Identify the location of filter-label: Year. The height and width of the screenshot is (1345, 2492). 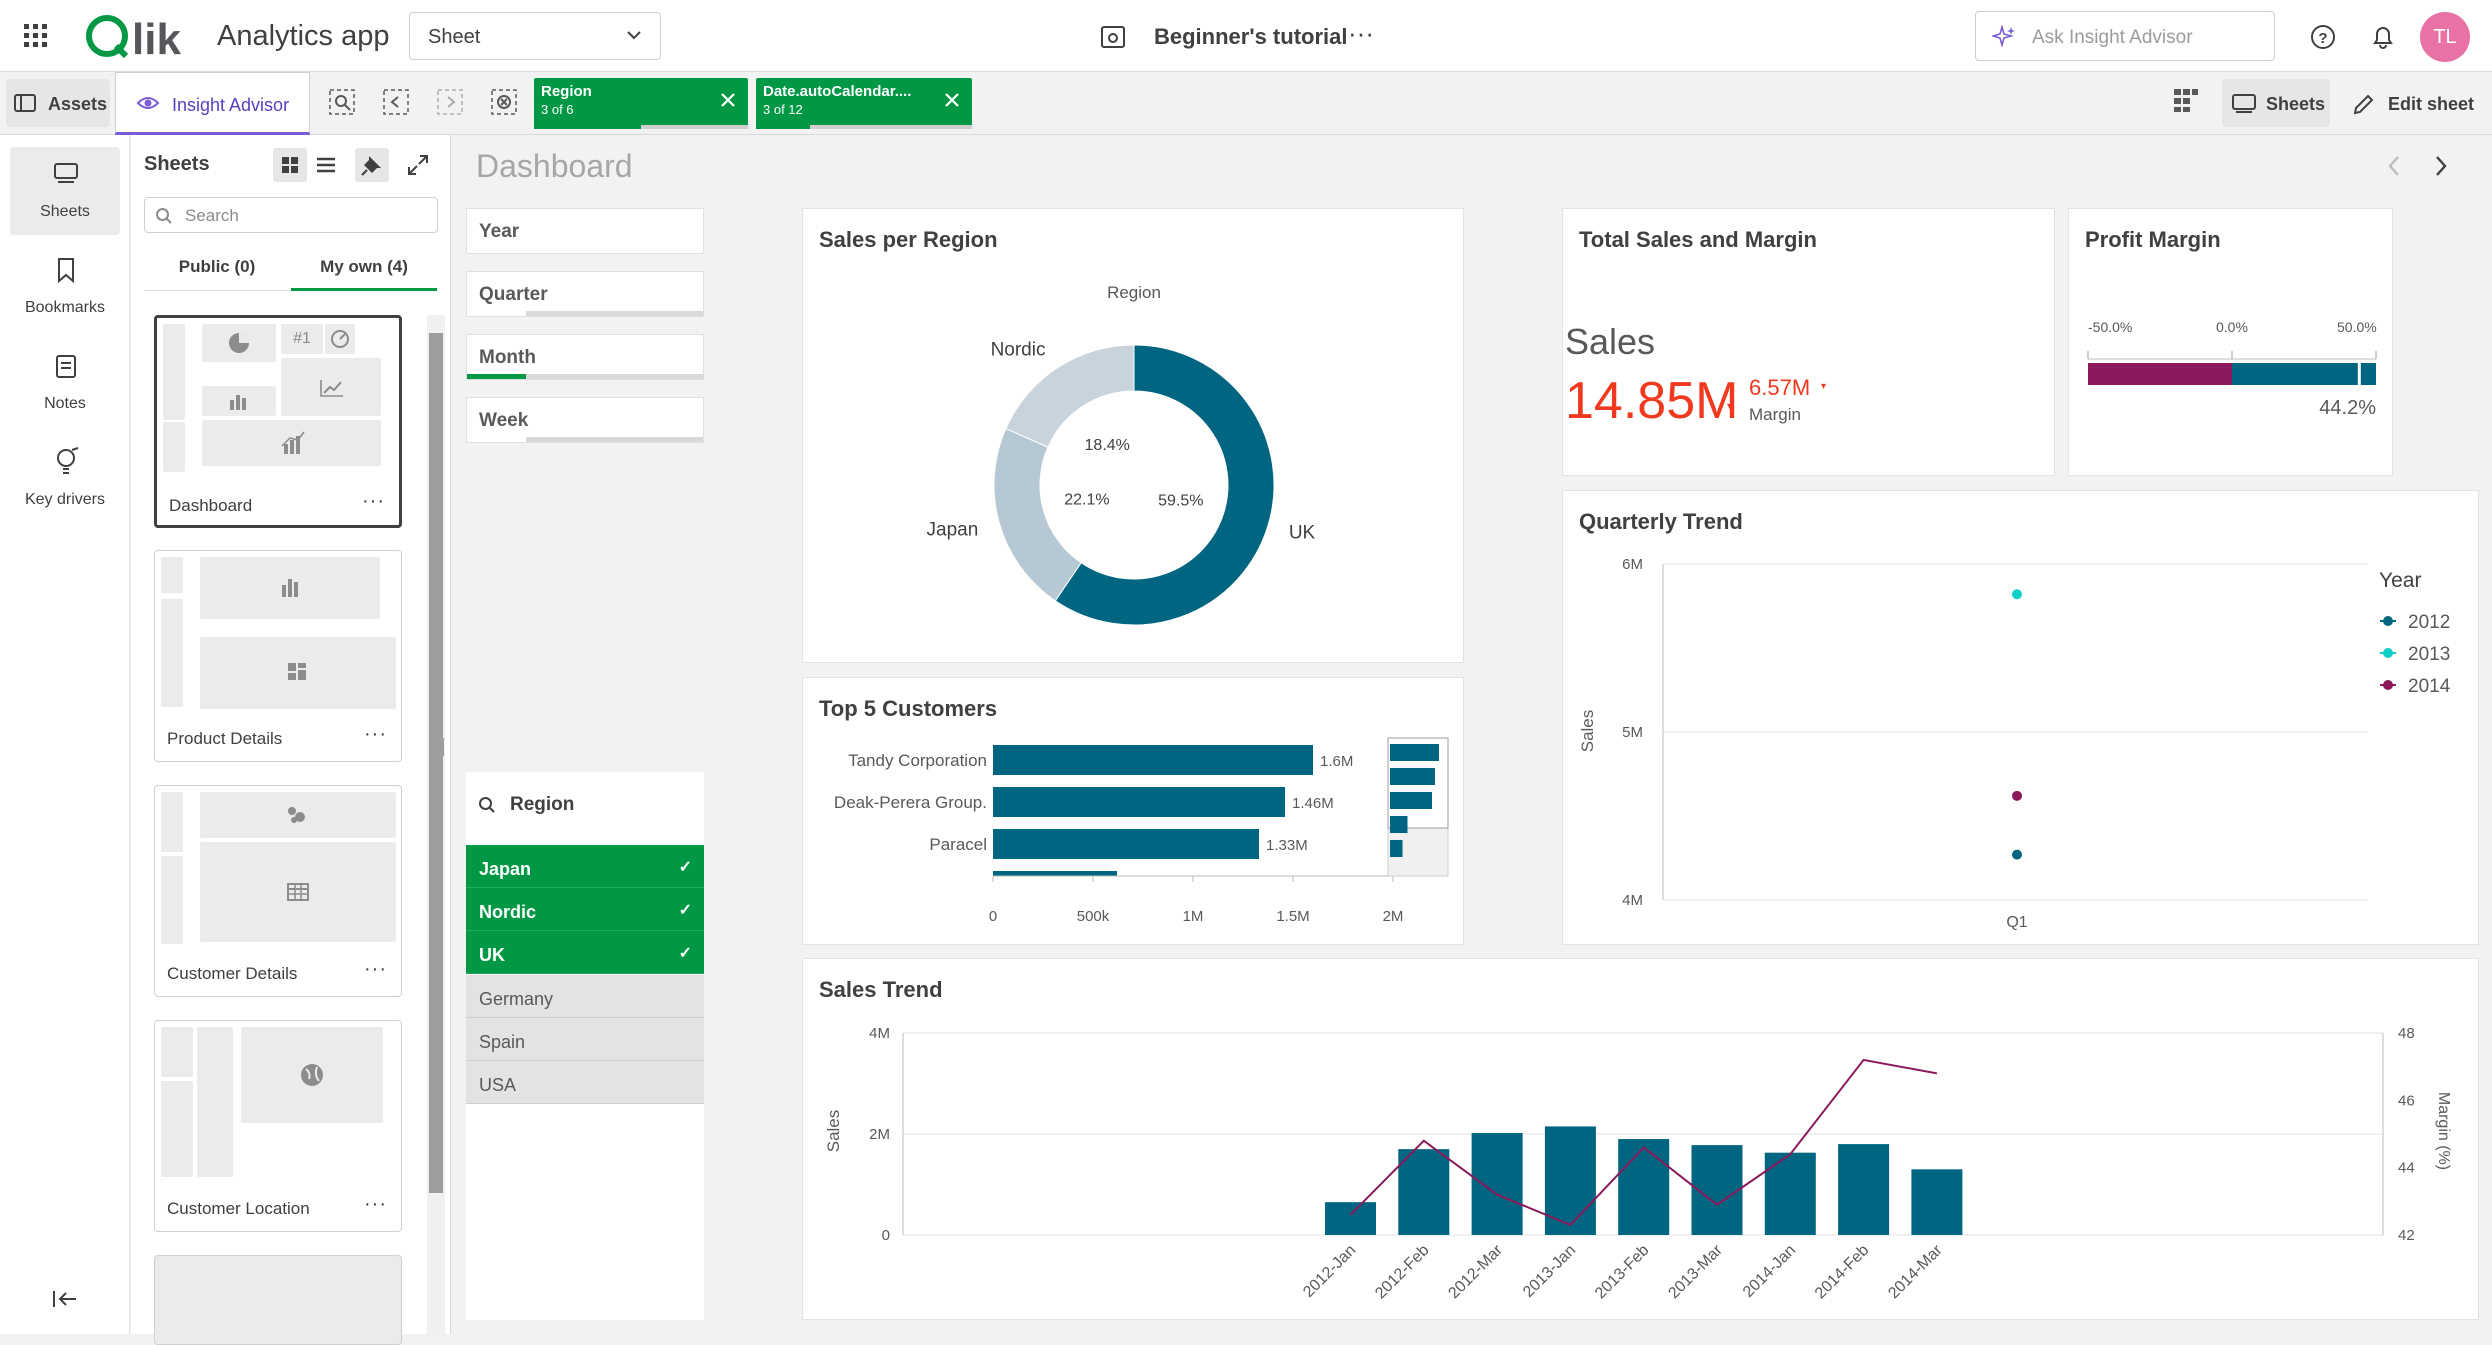
(499, 231).